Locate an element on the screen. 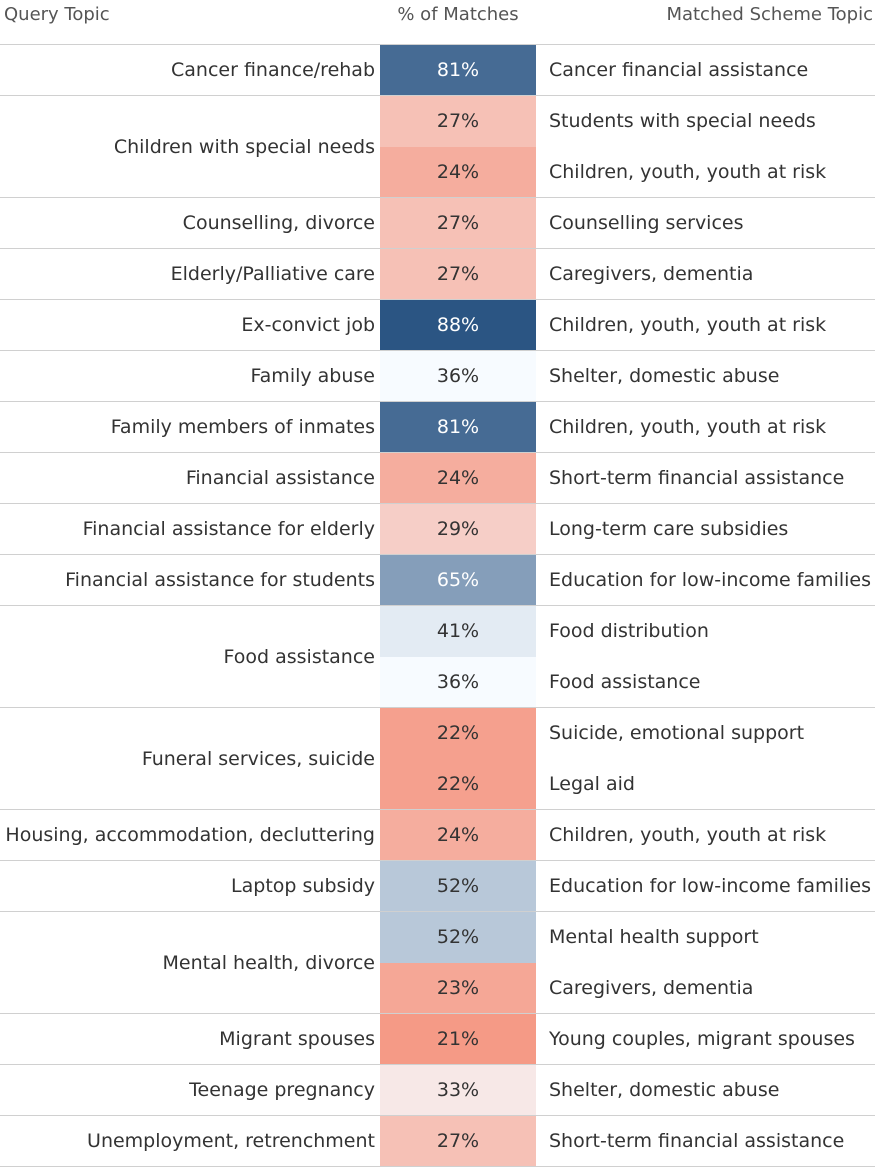  query-group: Family abuse 36% Shelter, domestic abuse is located at coordinates (437, 376).